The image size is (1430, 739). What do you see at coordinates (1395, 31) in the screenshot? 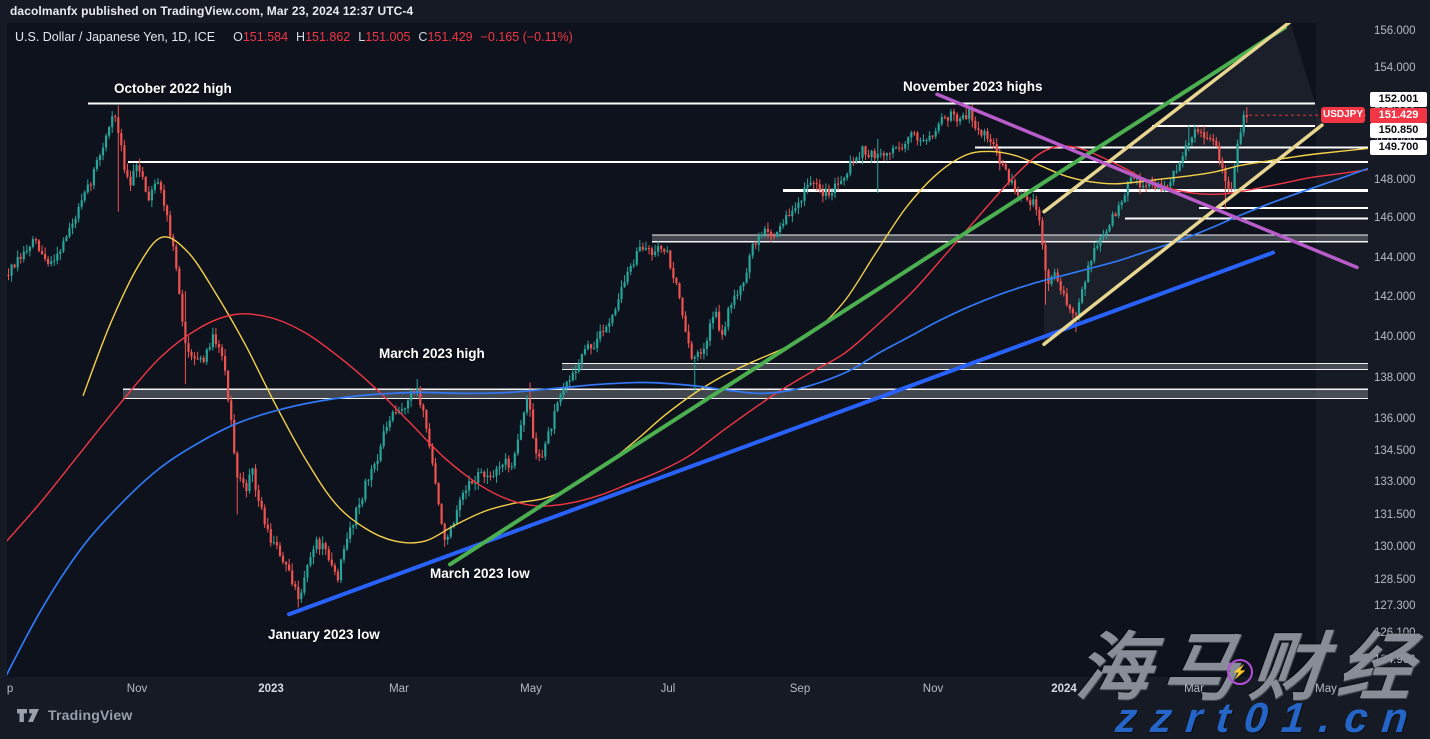
I see `price-axis-label: 156.000` at bounding box center [1395, 31].